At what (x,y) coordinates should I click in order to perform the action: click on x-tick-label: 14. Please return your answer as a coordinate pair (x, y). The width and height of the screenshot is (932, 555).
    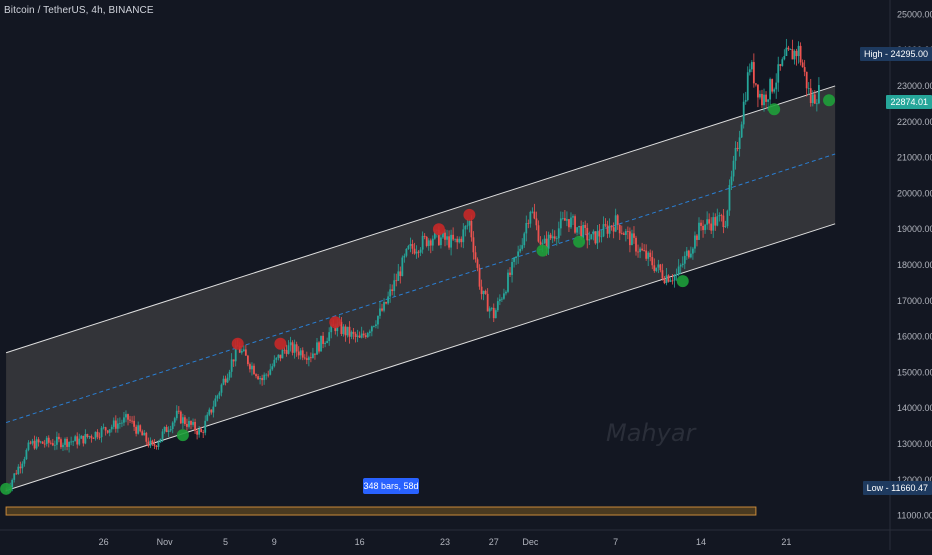
    Looking at the image, I should click on (701, 542).